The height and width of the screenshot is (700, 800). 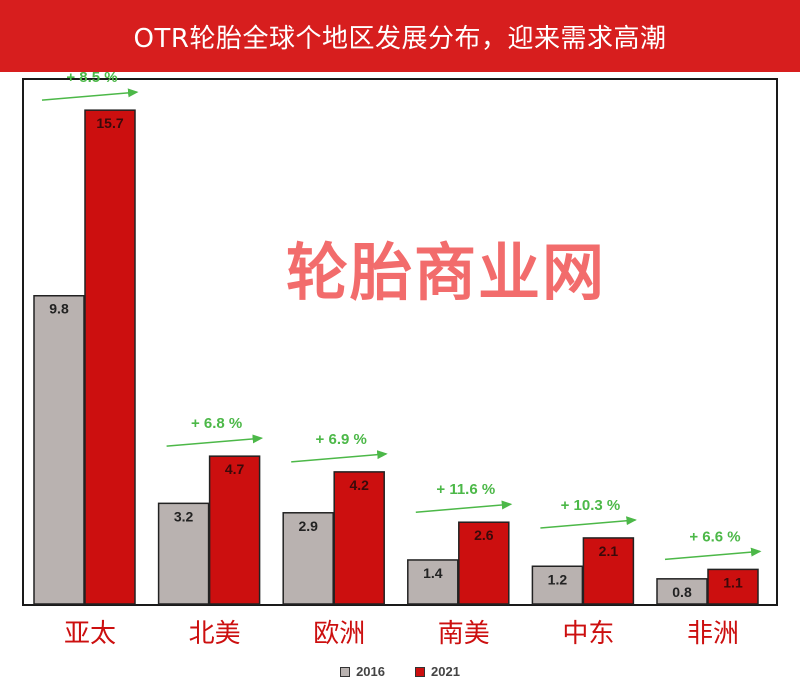 What do you see at coordinates (446, 272) in the screenshot?
I see `watermark: 轮胎商业网` at bounding box center [446, 272].